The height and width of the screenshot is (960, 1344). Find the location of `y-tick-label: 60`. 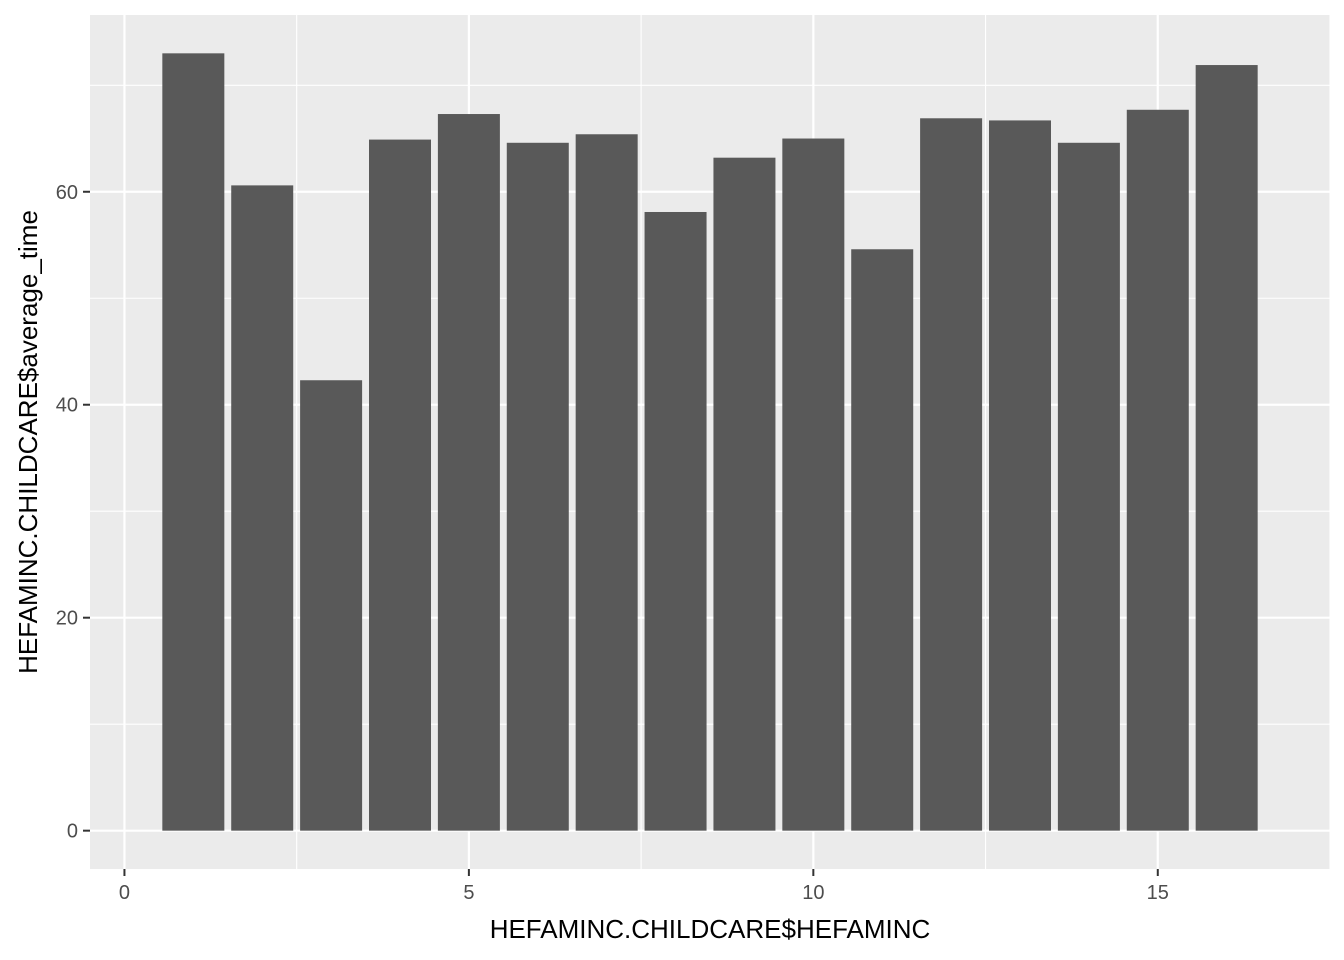

y-tick-label: 60 is located at coordinates (67, 193).